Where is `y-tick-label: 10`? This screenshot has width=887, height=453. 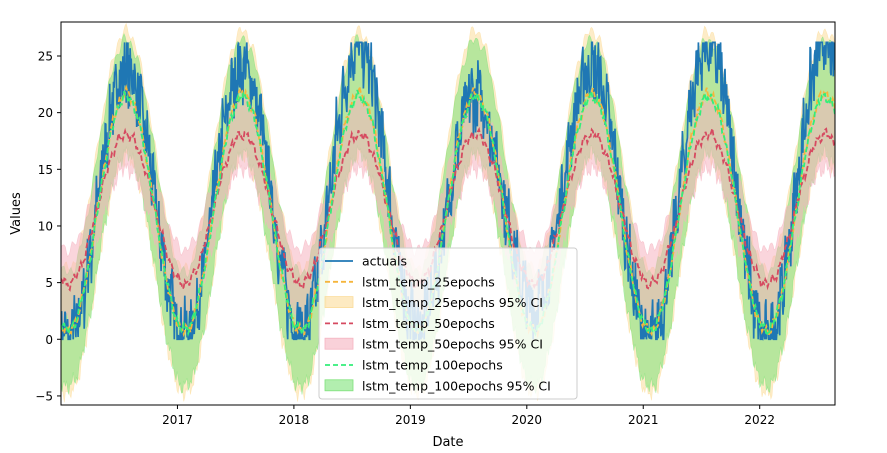
y-tick-label: 10 is located at coordinates (45, 226).